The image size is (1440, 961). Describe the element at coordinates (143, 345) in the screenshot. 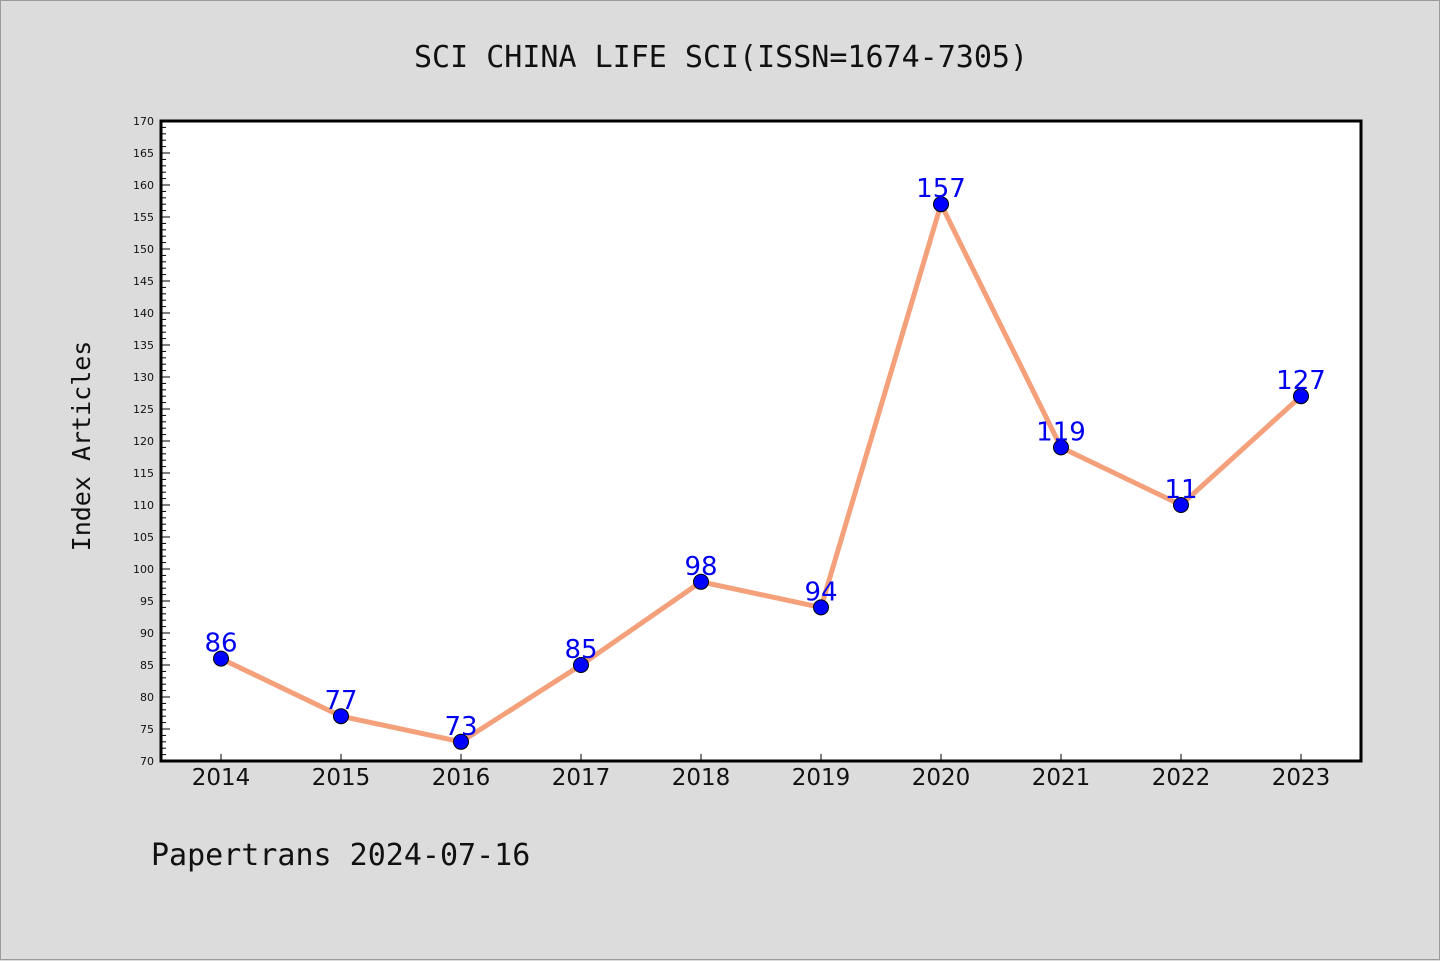

I see `y-tick-label: 135` at that location.